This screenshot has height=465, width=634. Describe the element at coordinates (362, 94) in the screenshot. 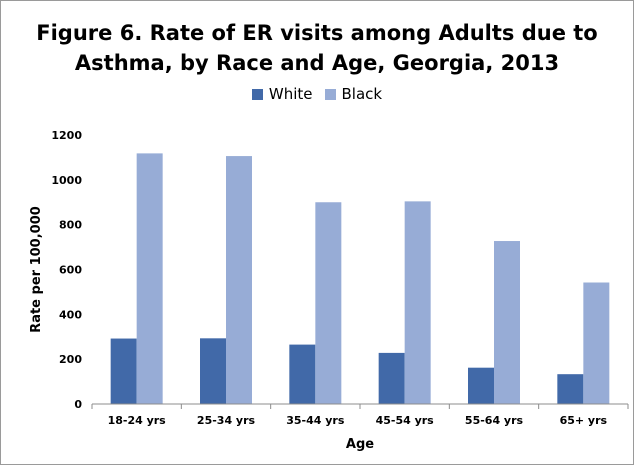

I see `legend-label-black: Black` at that location.